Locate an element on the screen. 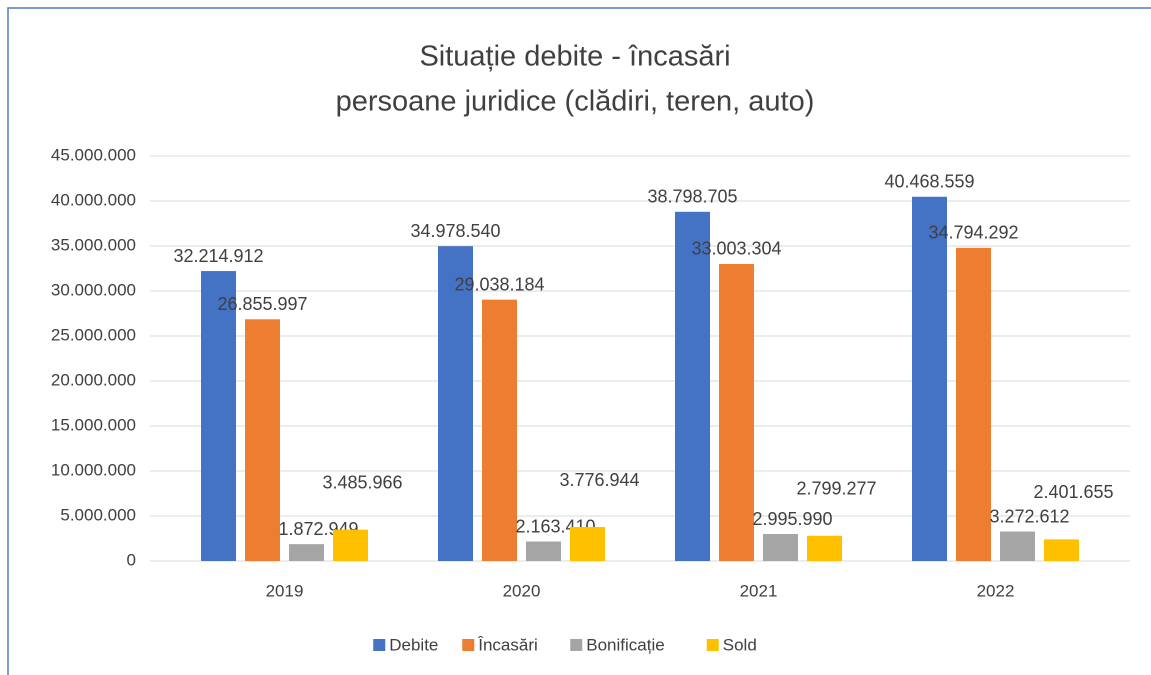 The width and height of the screenshot is (1151, 675). x-tick-label: 2021 is located at coordinates (759, 590).